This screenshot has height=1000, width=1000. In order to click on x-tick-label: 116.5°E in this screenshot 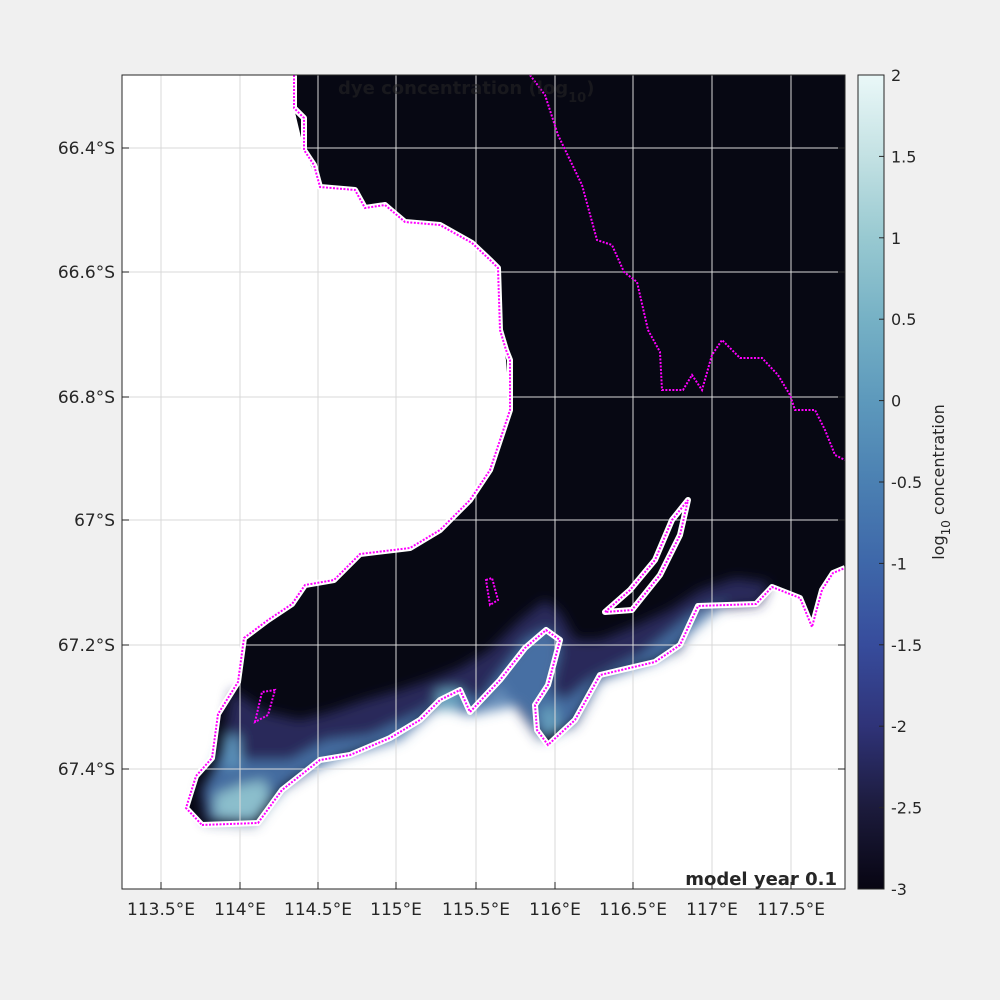, I will do `click(633, 910)`.